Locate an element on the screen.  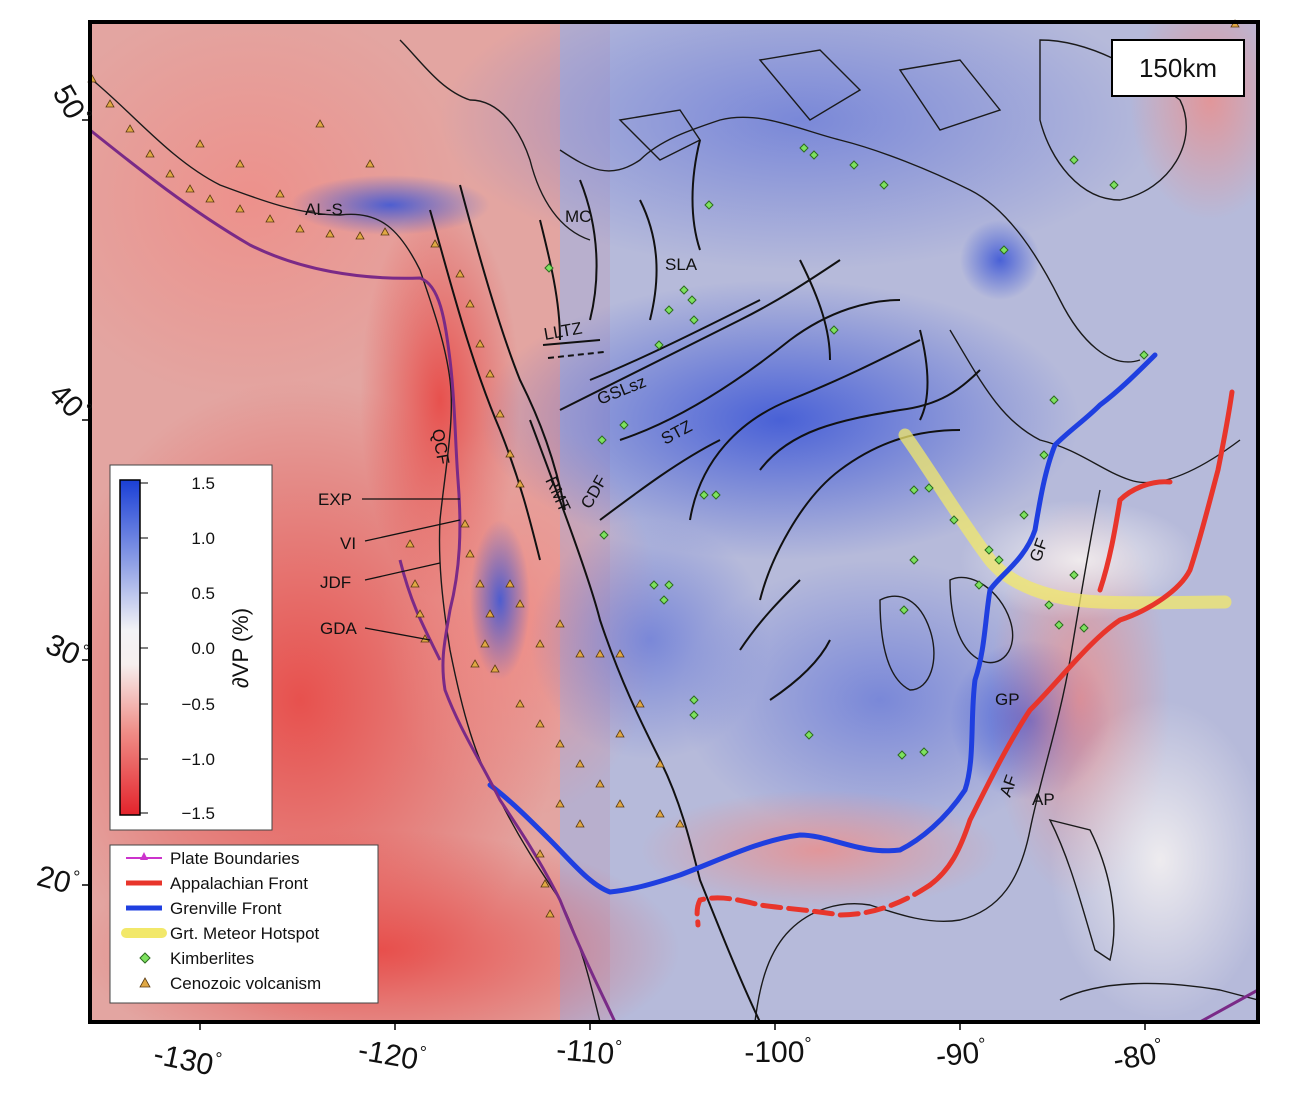
legend-item-grenville-front: Grenville Front is located at coordinates (204, 908).